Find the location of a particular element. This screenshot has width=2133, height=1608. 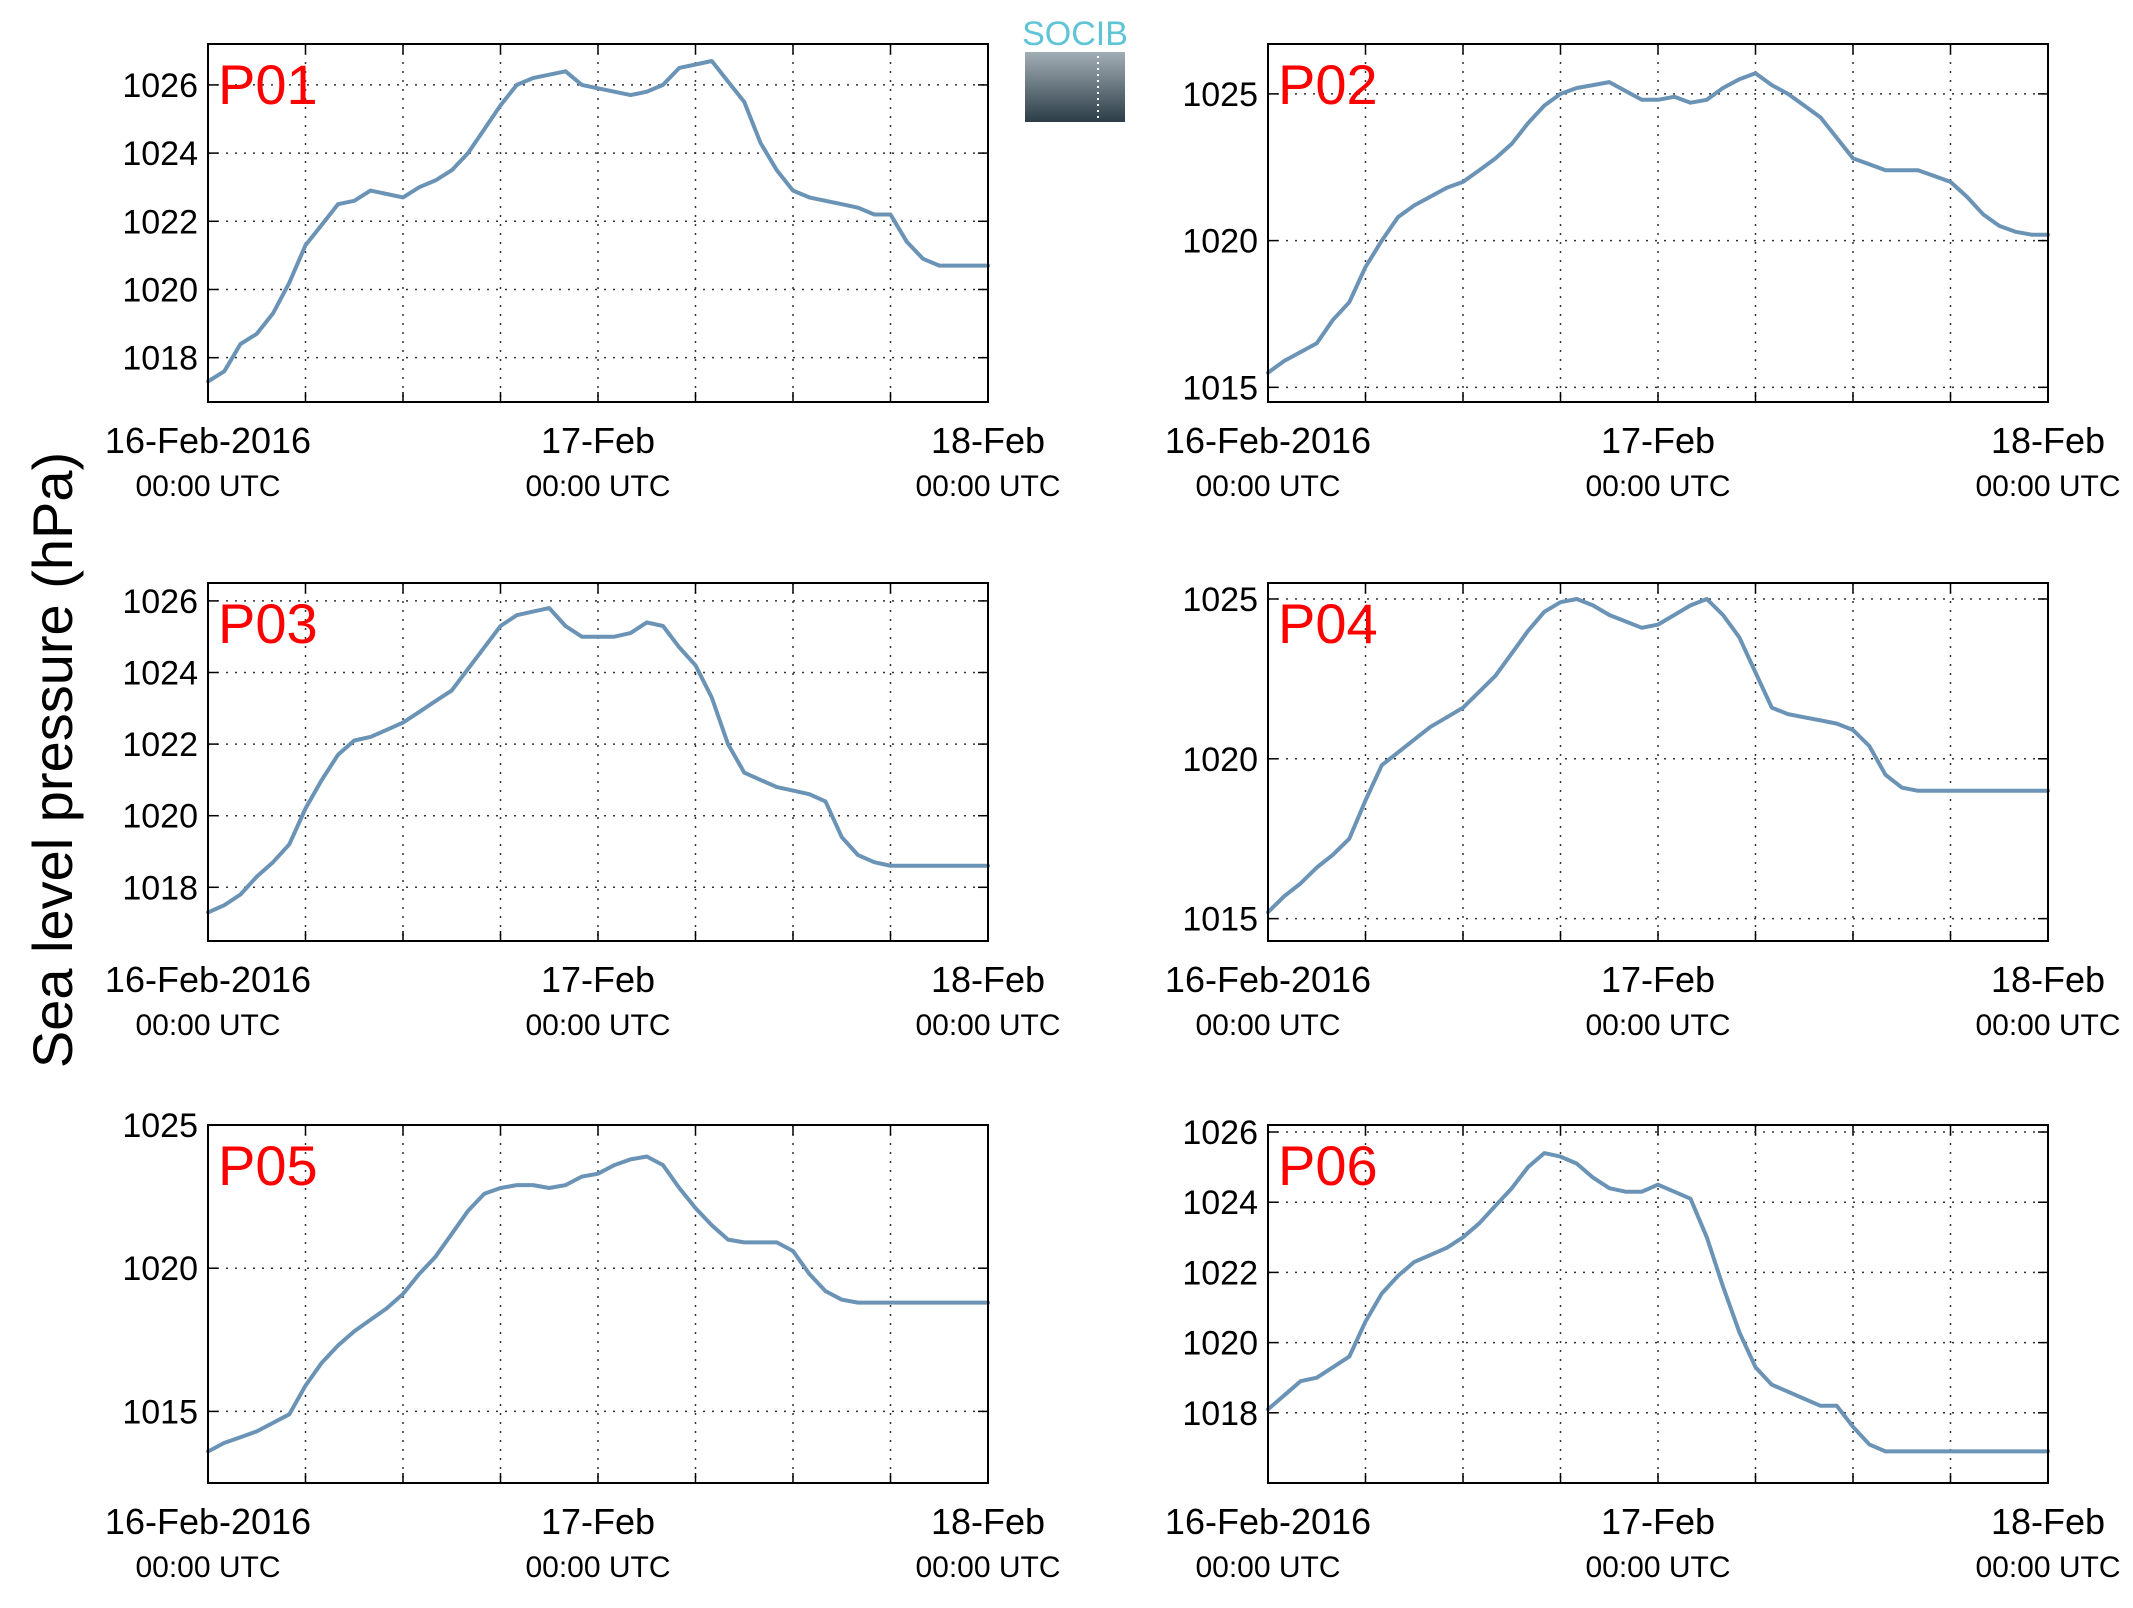

socib-logo: SOCIB is located at coordinates (1075, 68).